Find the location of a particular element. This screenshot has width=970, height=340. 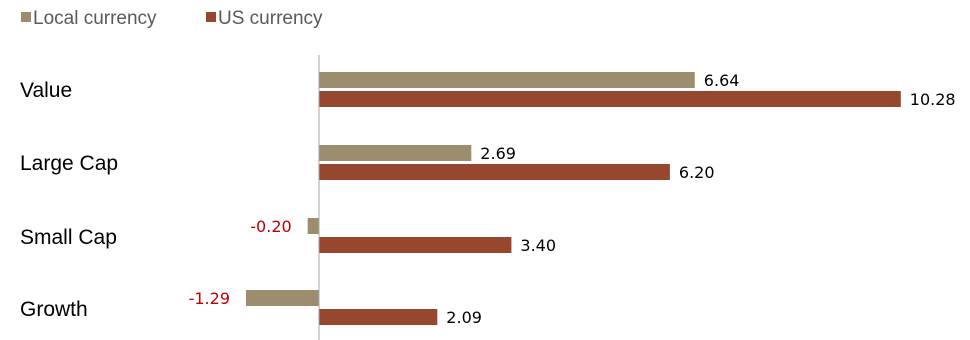

value-label-local-currency-growth: -1.29 is located at coordinates (209, 298).